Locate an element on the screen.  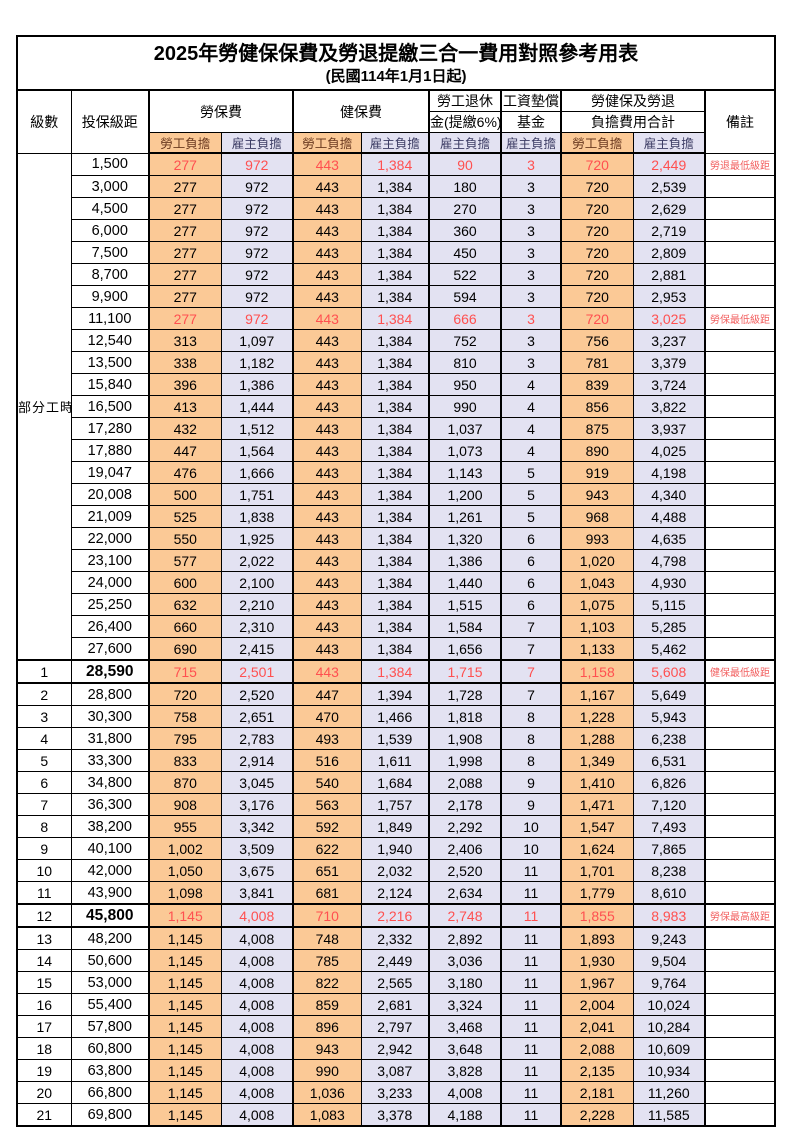
cell-total-employer: 4,198 is located at coordinates (669, 472).